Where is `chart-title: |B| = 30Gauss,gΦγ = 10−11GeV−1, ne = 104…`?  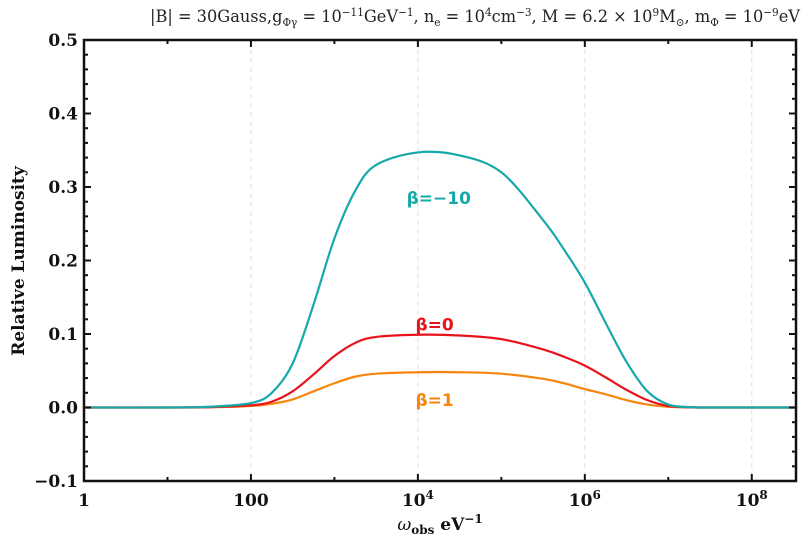
chart-title: |B| = 30Gauss,gΦγ = 10−11GeV−1, ne = 104… is located at coordinates (475, 17).